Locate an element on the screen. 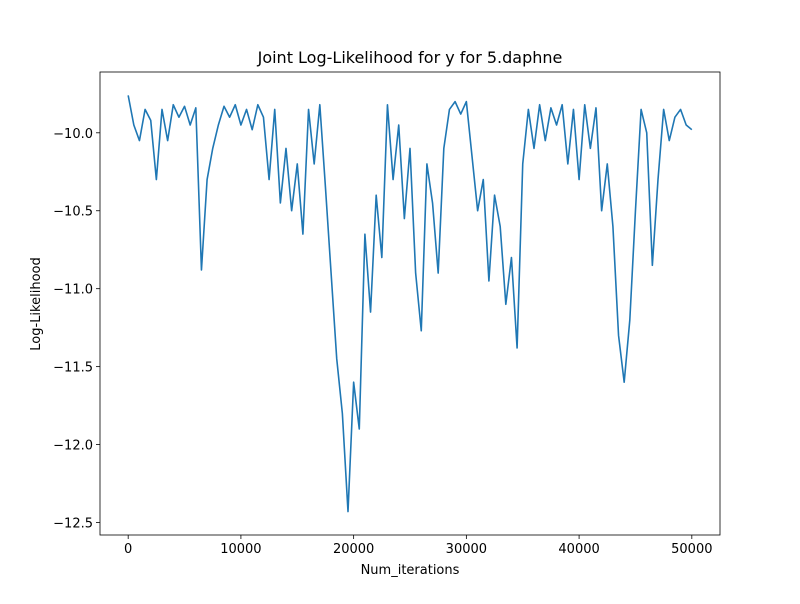 Image resolution: width=800 pixels, height=604 pixels. x-tick-label: 40000 is located at coordinates (578, 549).